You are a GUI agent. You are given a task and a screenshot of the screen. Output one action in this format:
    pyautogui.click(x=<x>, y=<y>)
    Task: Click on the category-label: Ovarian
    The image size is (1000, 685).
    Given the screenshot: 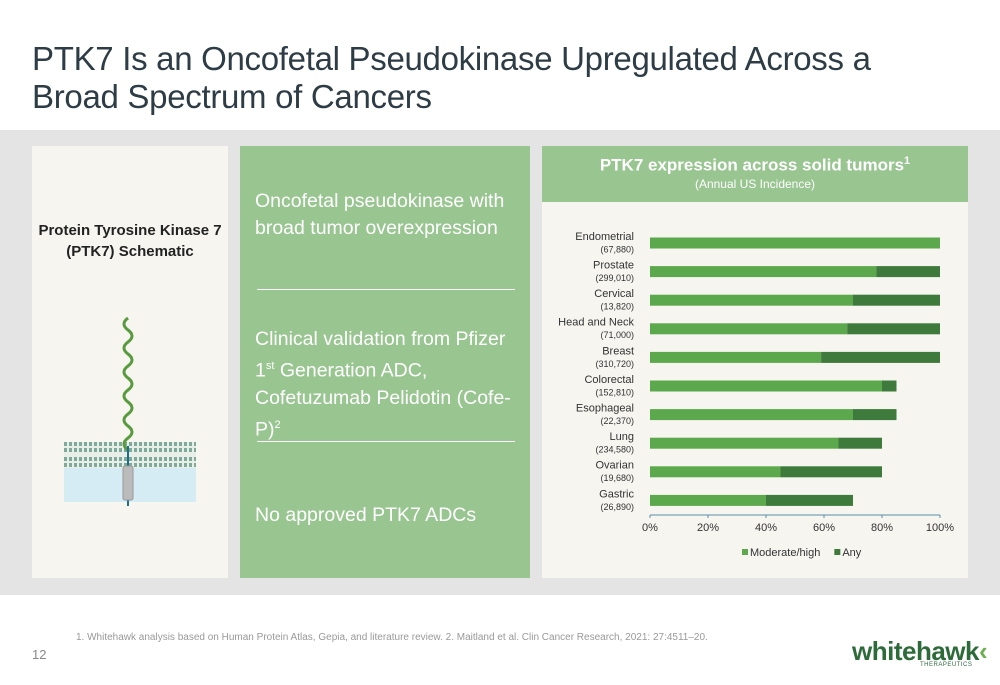 What is the action you would take?
    pyautogui.click(x=614, y=466)
    